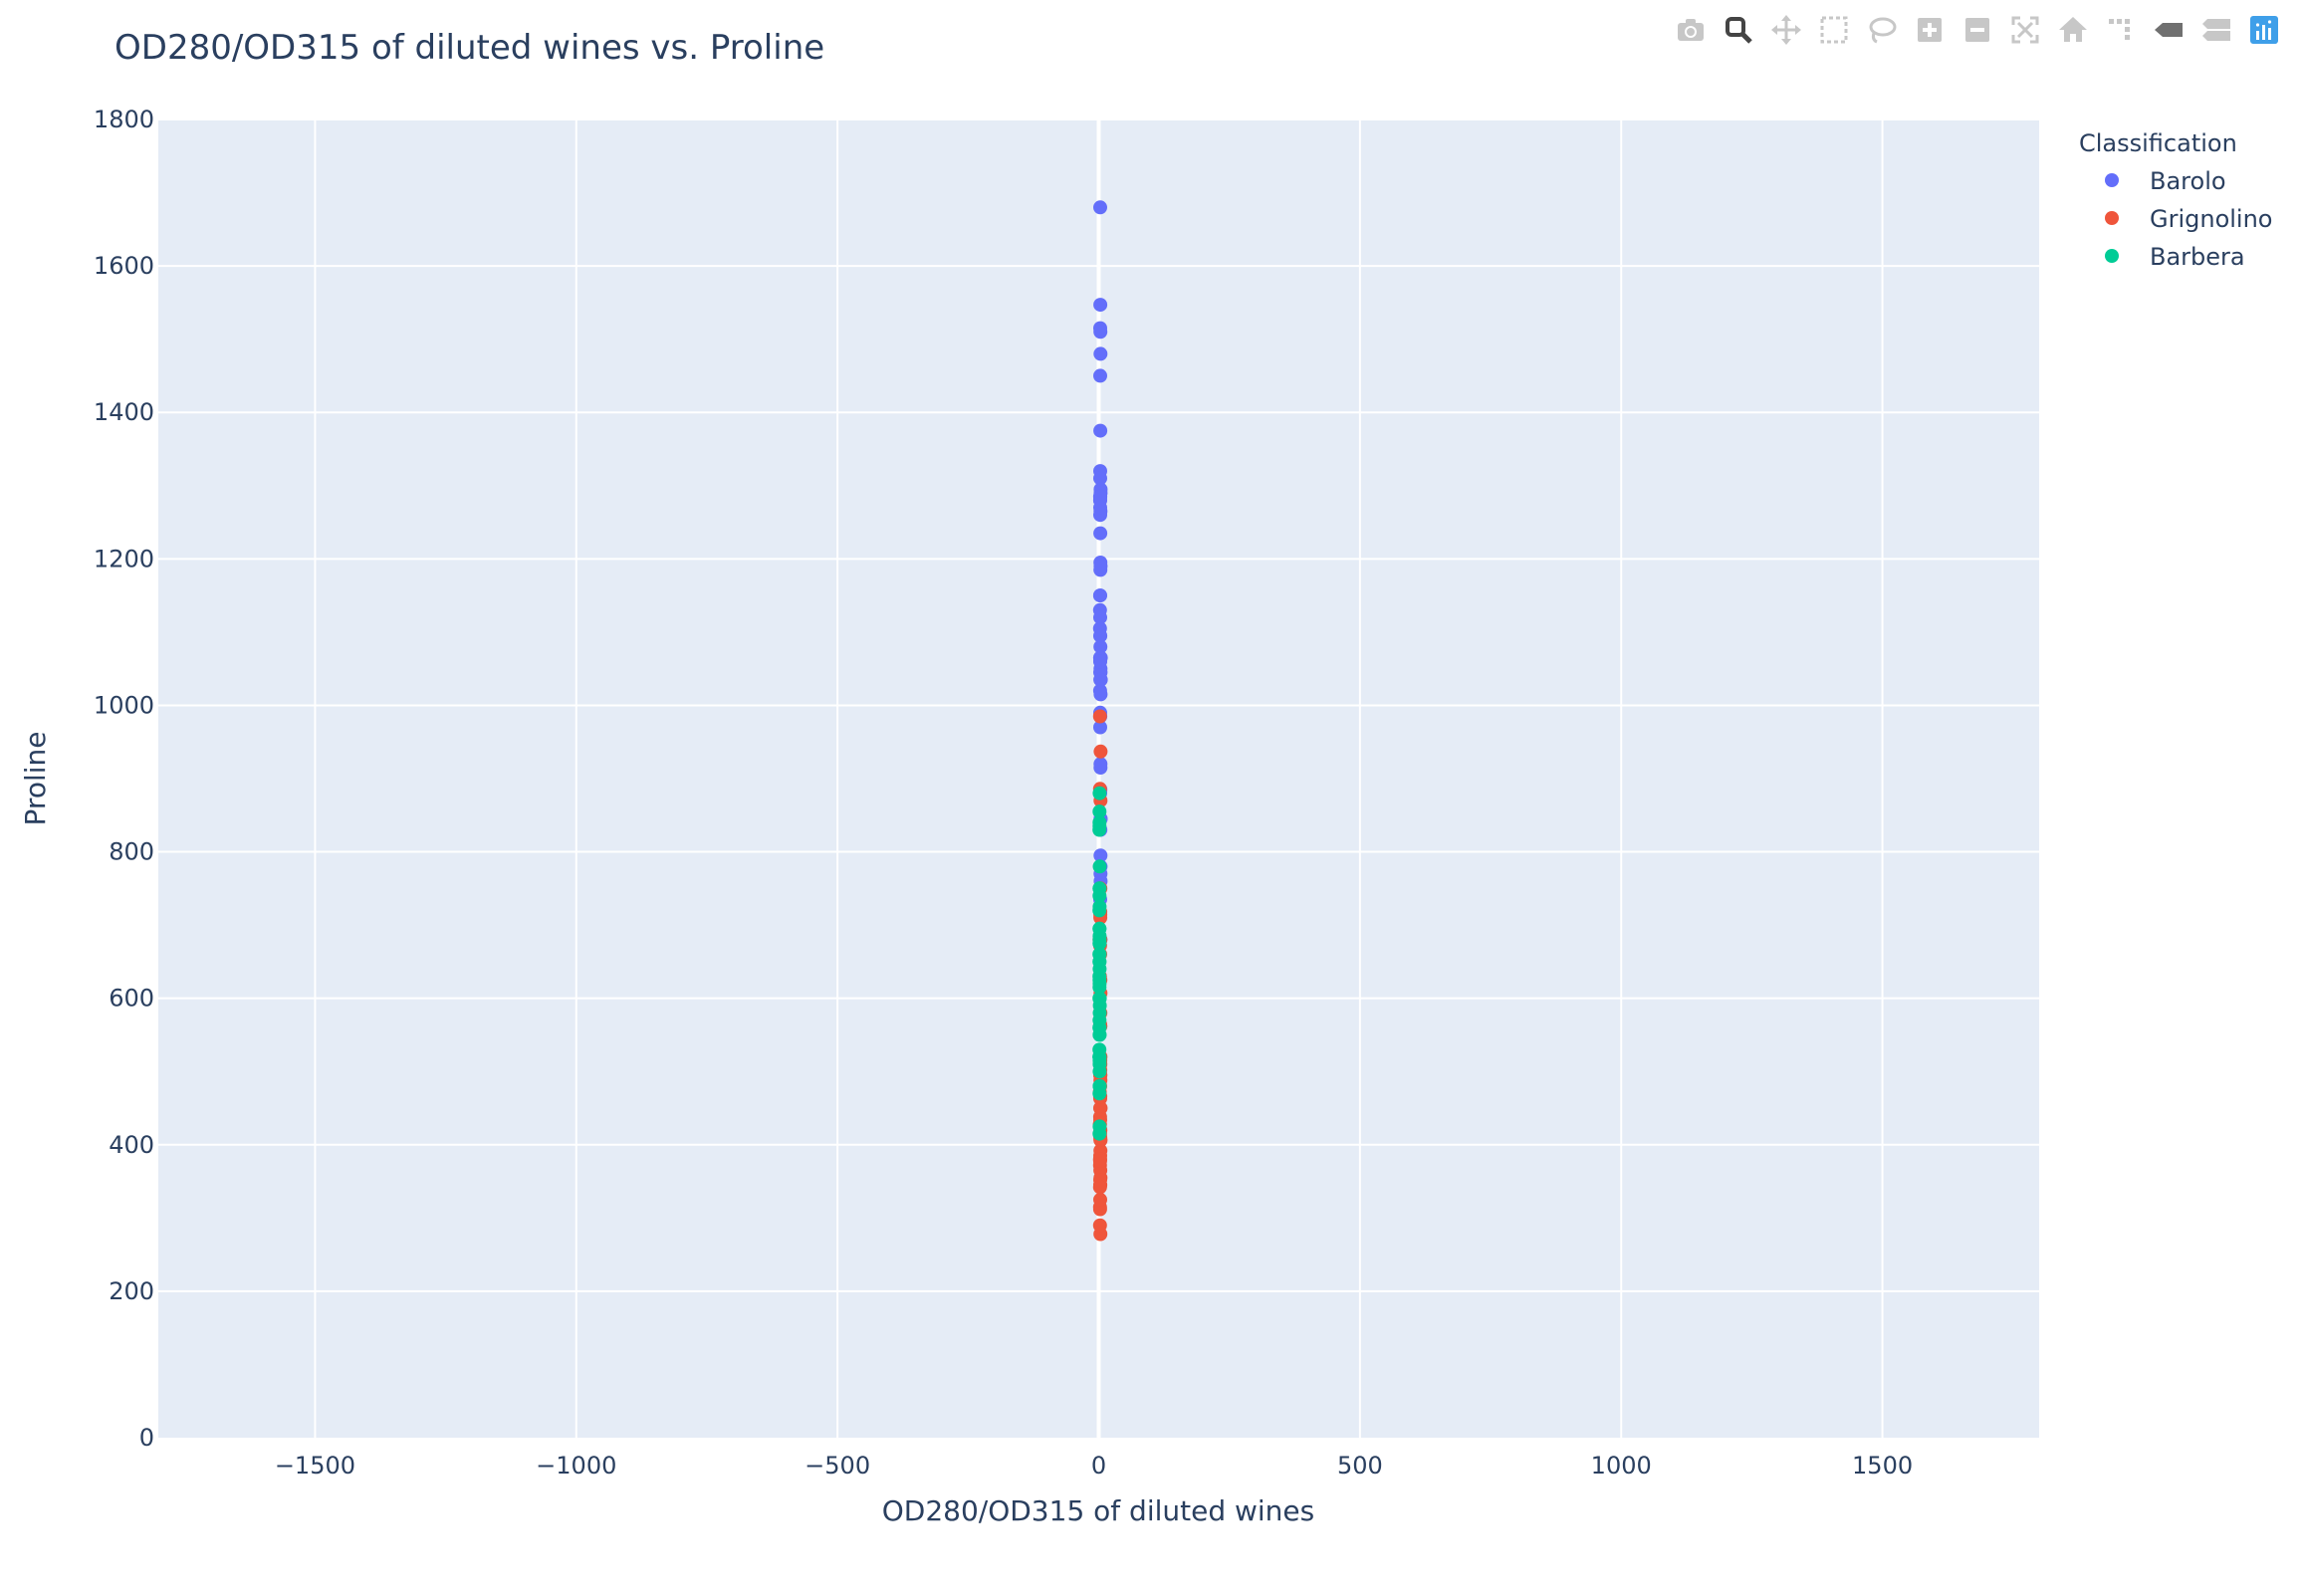 The height and width of the screenshot is (1596, 2304). I want to click on pan-icon, so click(1786, 30).